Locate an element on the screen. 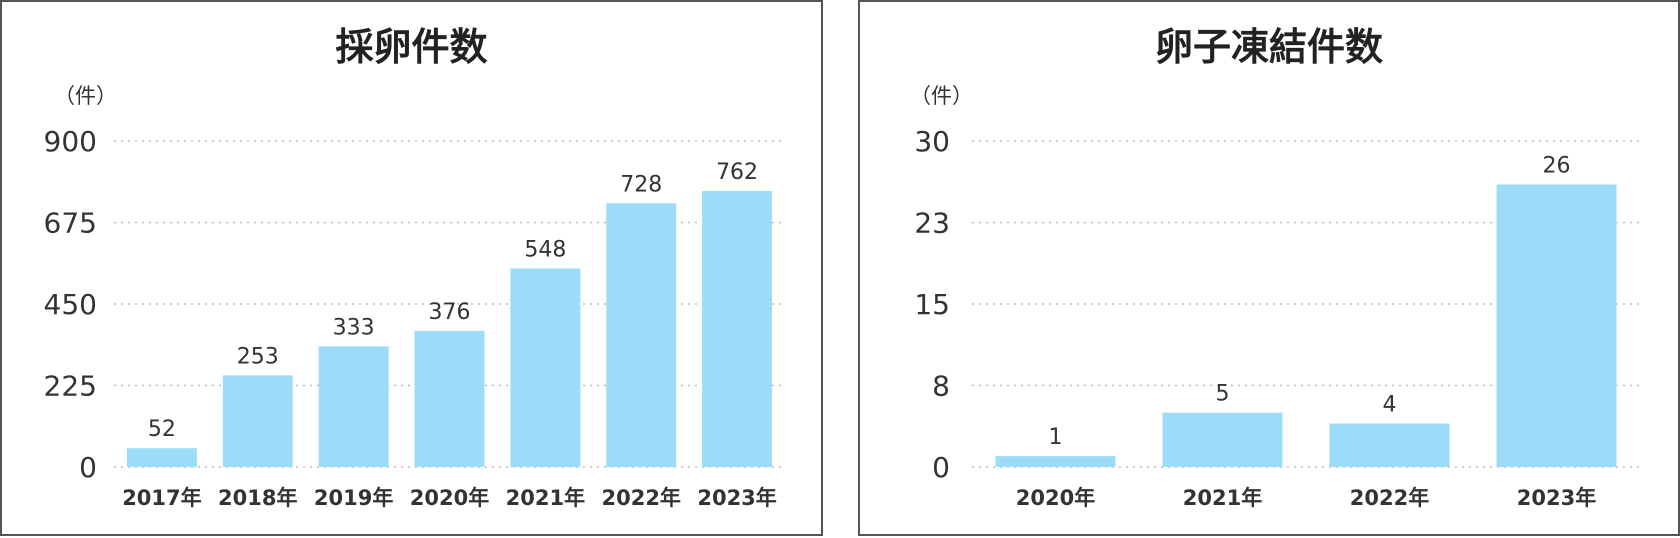 The image size is (1680, 538). data-label: 728 is located at coordinates (641, 184).